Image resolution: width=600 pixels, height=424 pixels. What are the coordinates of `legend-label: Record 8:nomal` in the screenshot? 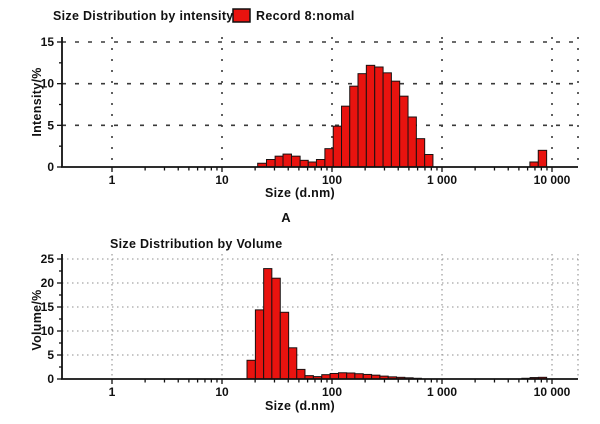 It's located at (305, 16).